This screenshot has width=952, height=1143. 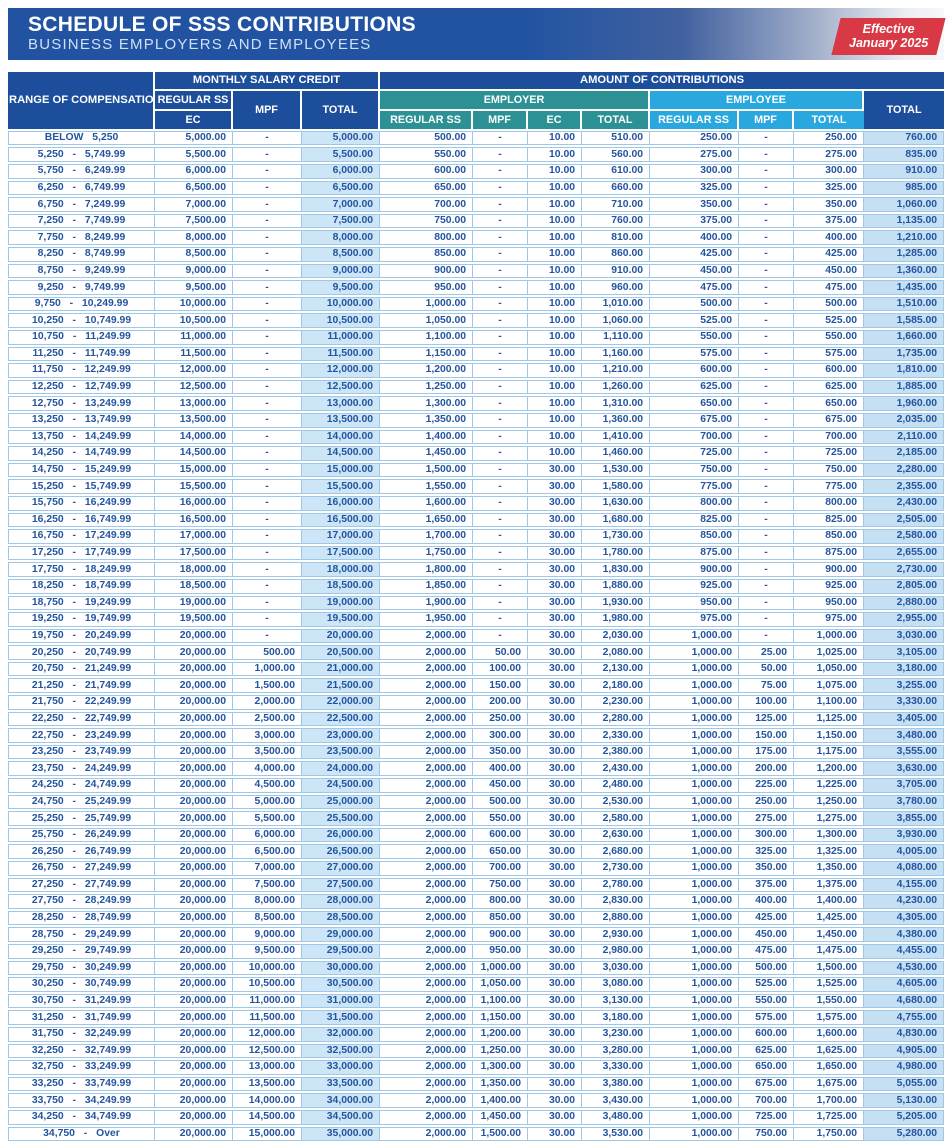 I want to click on range-cell: 12,750 - 13,249.99, so click(x=81, y=403).